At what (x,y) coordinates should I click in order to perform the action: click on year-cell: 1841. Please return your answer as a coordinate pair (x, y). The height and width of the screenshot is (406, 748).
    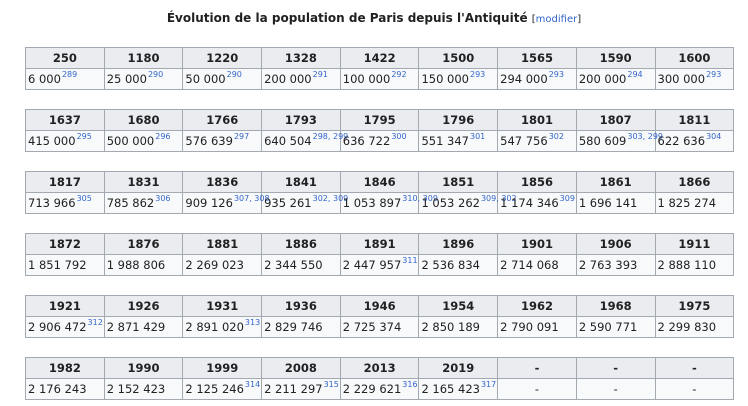
    Looking at the image, I should click on (301, 182).